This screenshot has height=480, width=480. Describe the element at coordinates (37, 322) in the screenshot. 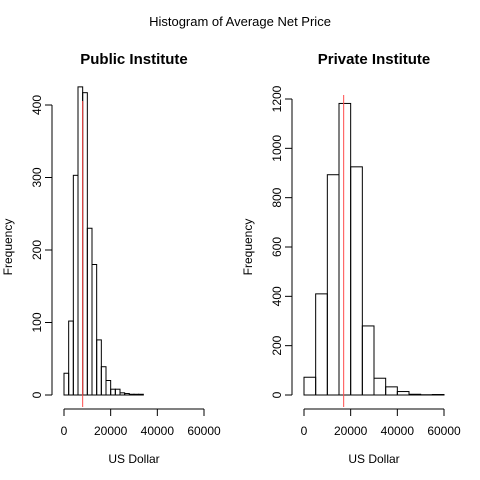

I see `y-tick-label: 100` at that location.